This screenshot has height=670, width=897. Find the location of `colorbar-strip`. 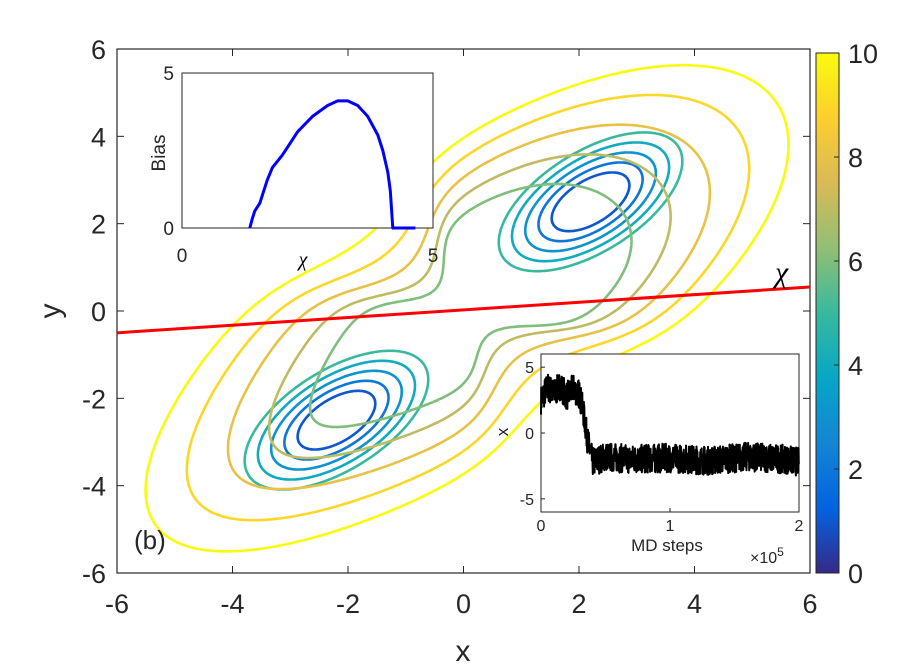

colorbar-strip is located at coordinates (827, 313).